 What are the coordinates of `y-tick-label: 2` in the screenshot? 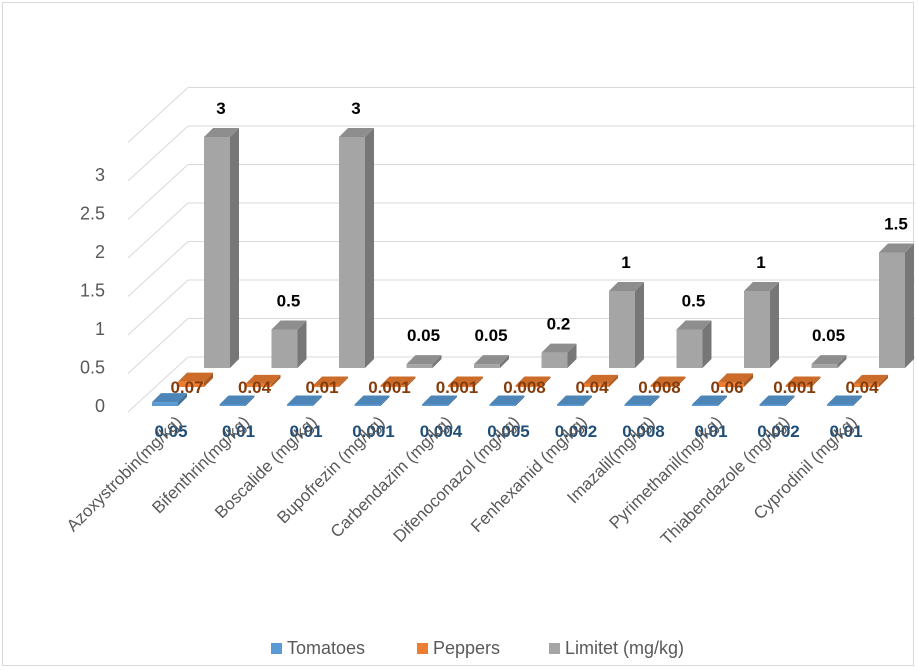 It's located at (100, 252).